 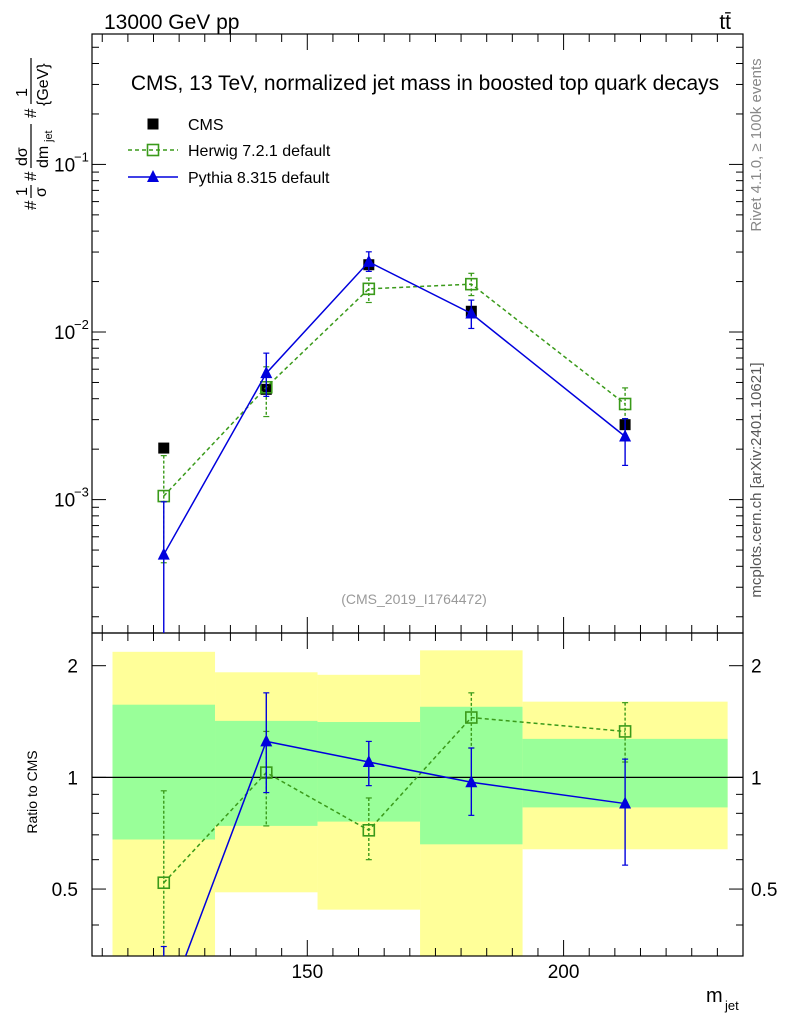 I want to click on ylabel-hash-1: #, so click(x=30, y=205).